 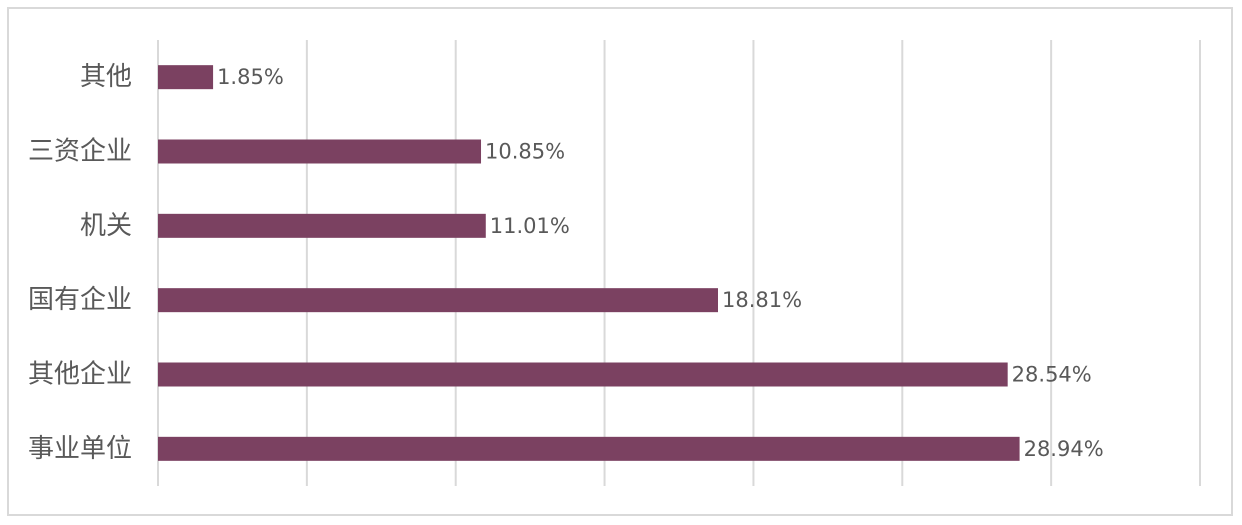 I want to click on category-label-0: 其他, so click(x=106, y=77).